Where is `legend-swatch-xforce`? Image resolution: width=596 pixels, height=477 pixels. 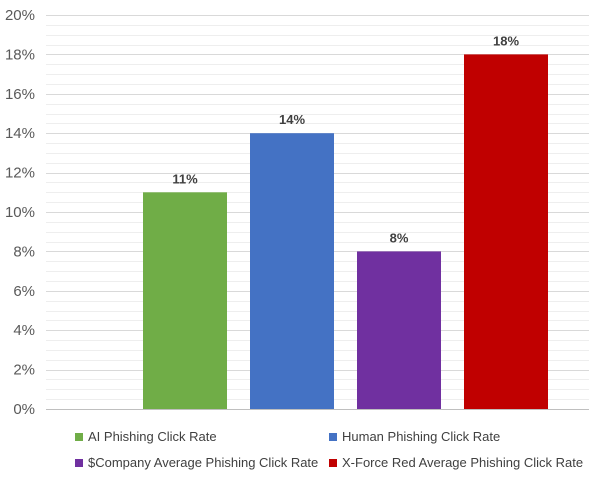 legend-swatch-xforce is located at coordinates (333, 462).